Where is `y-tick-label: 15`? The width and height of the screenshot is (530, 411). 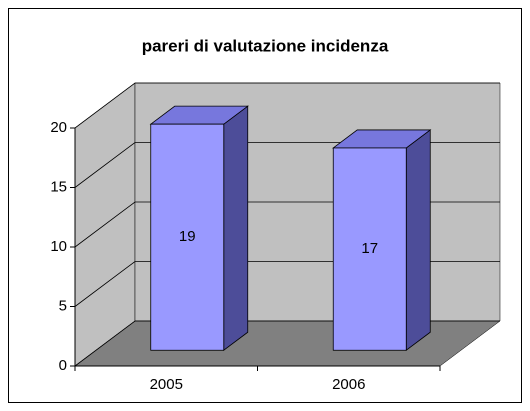
y-tick-label: 15 is located at coordinates (58, 186).